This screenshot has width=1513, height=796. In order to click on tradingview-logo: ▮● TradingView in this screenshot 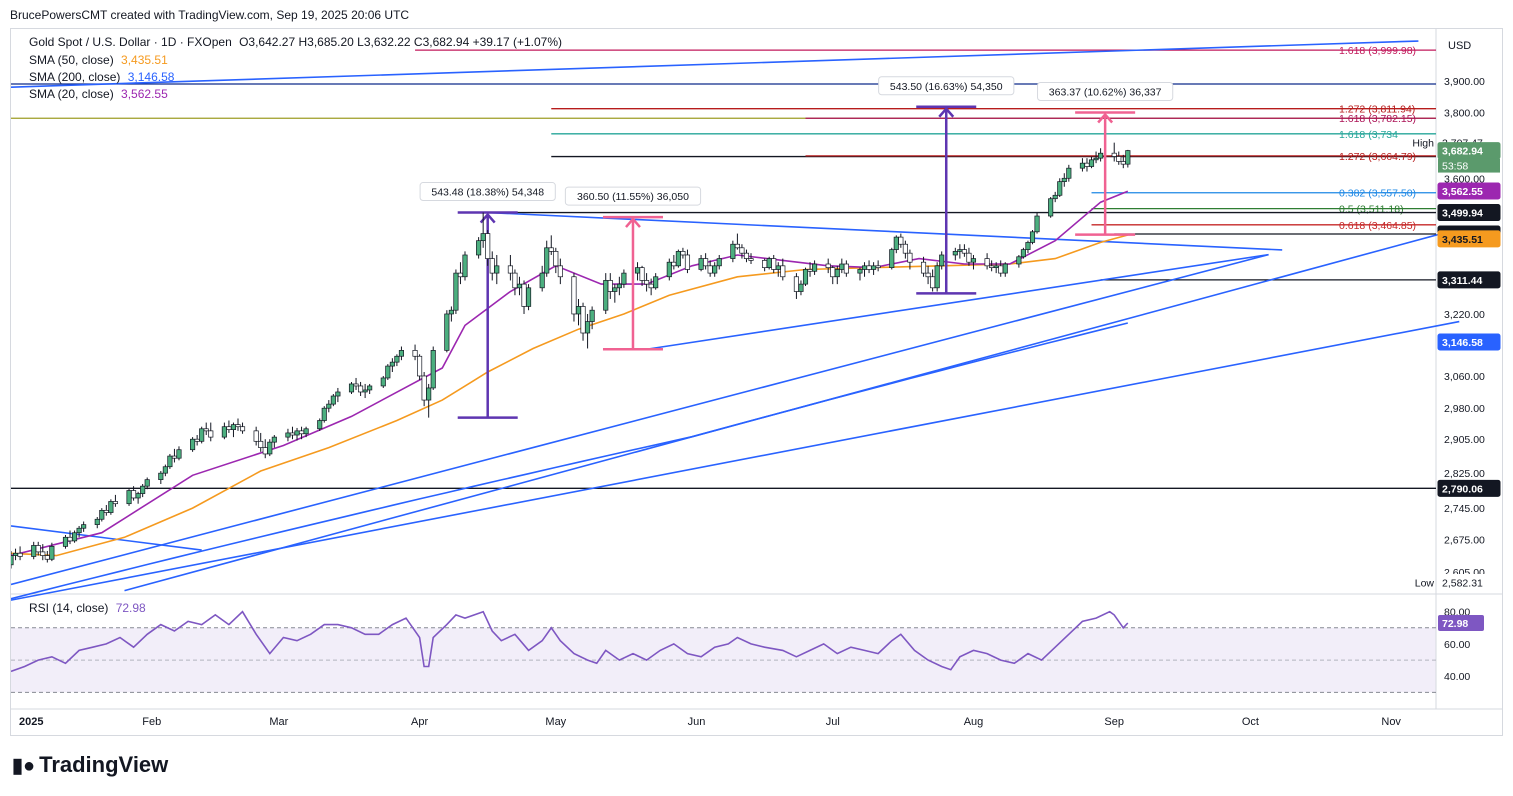, I will do `click(90, 765)`.